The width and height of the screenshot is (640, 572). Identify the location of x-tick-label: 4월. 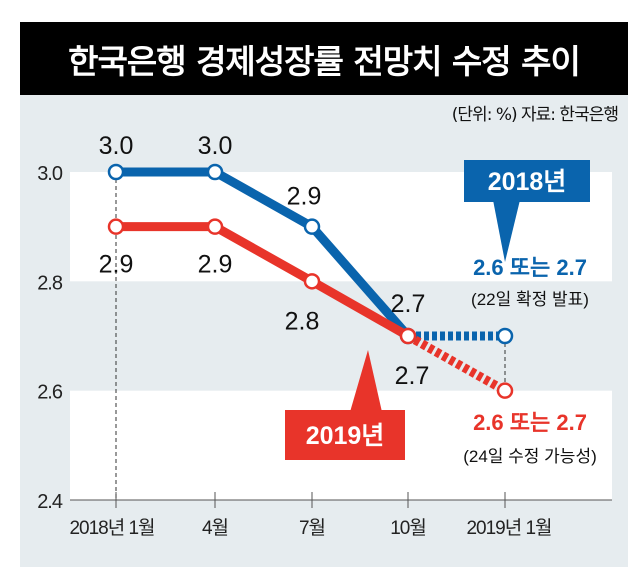
(215, 528).